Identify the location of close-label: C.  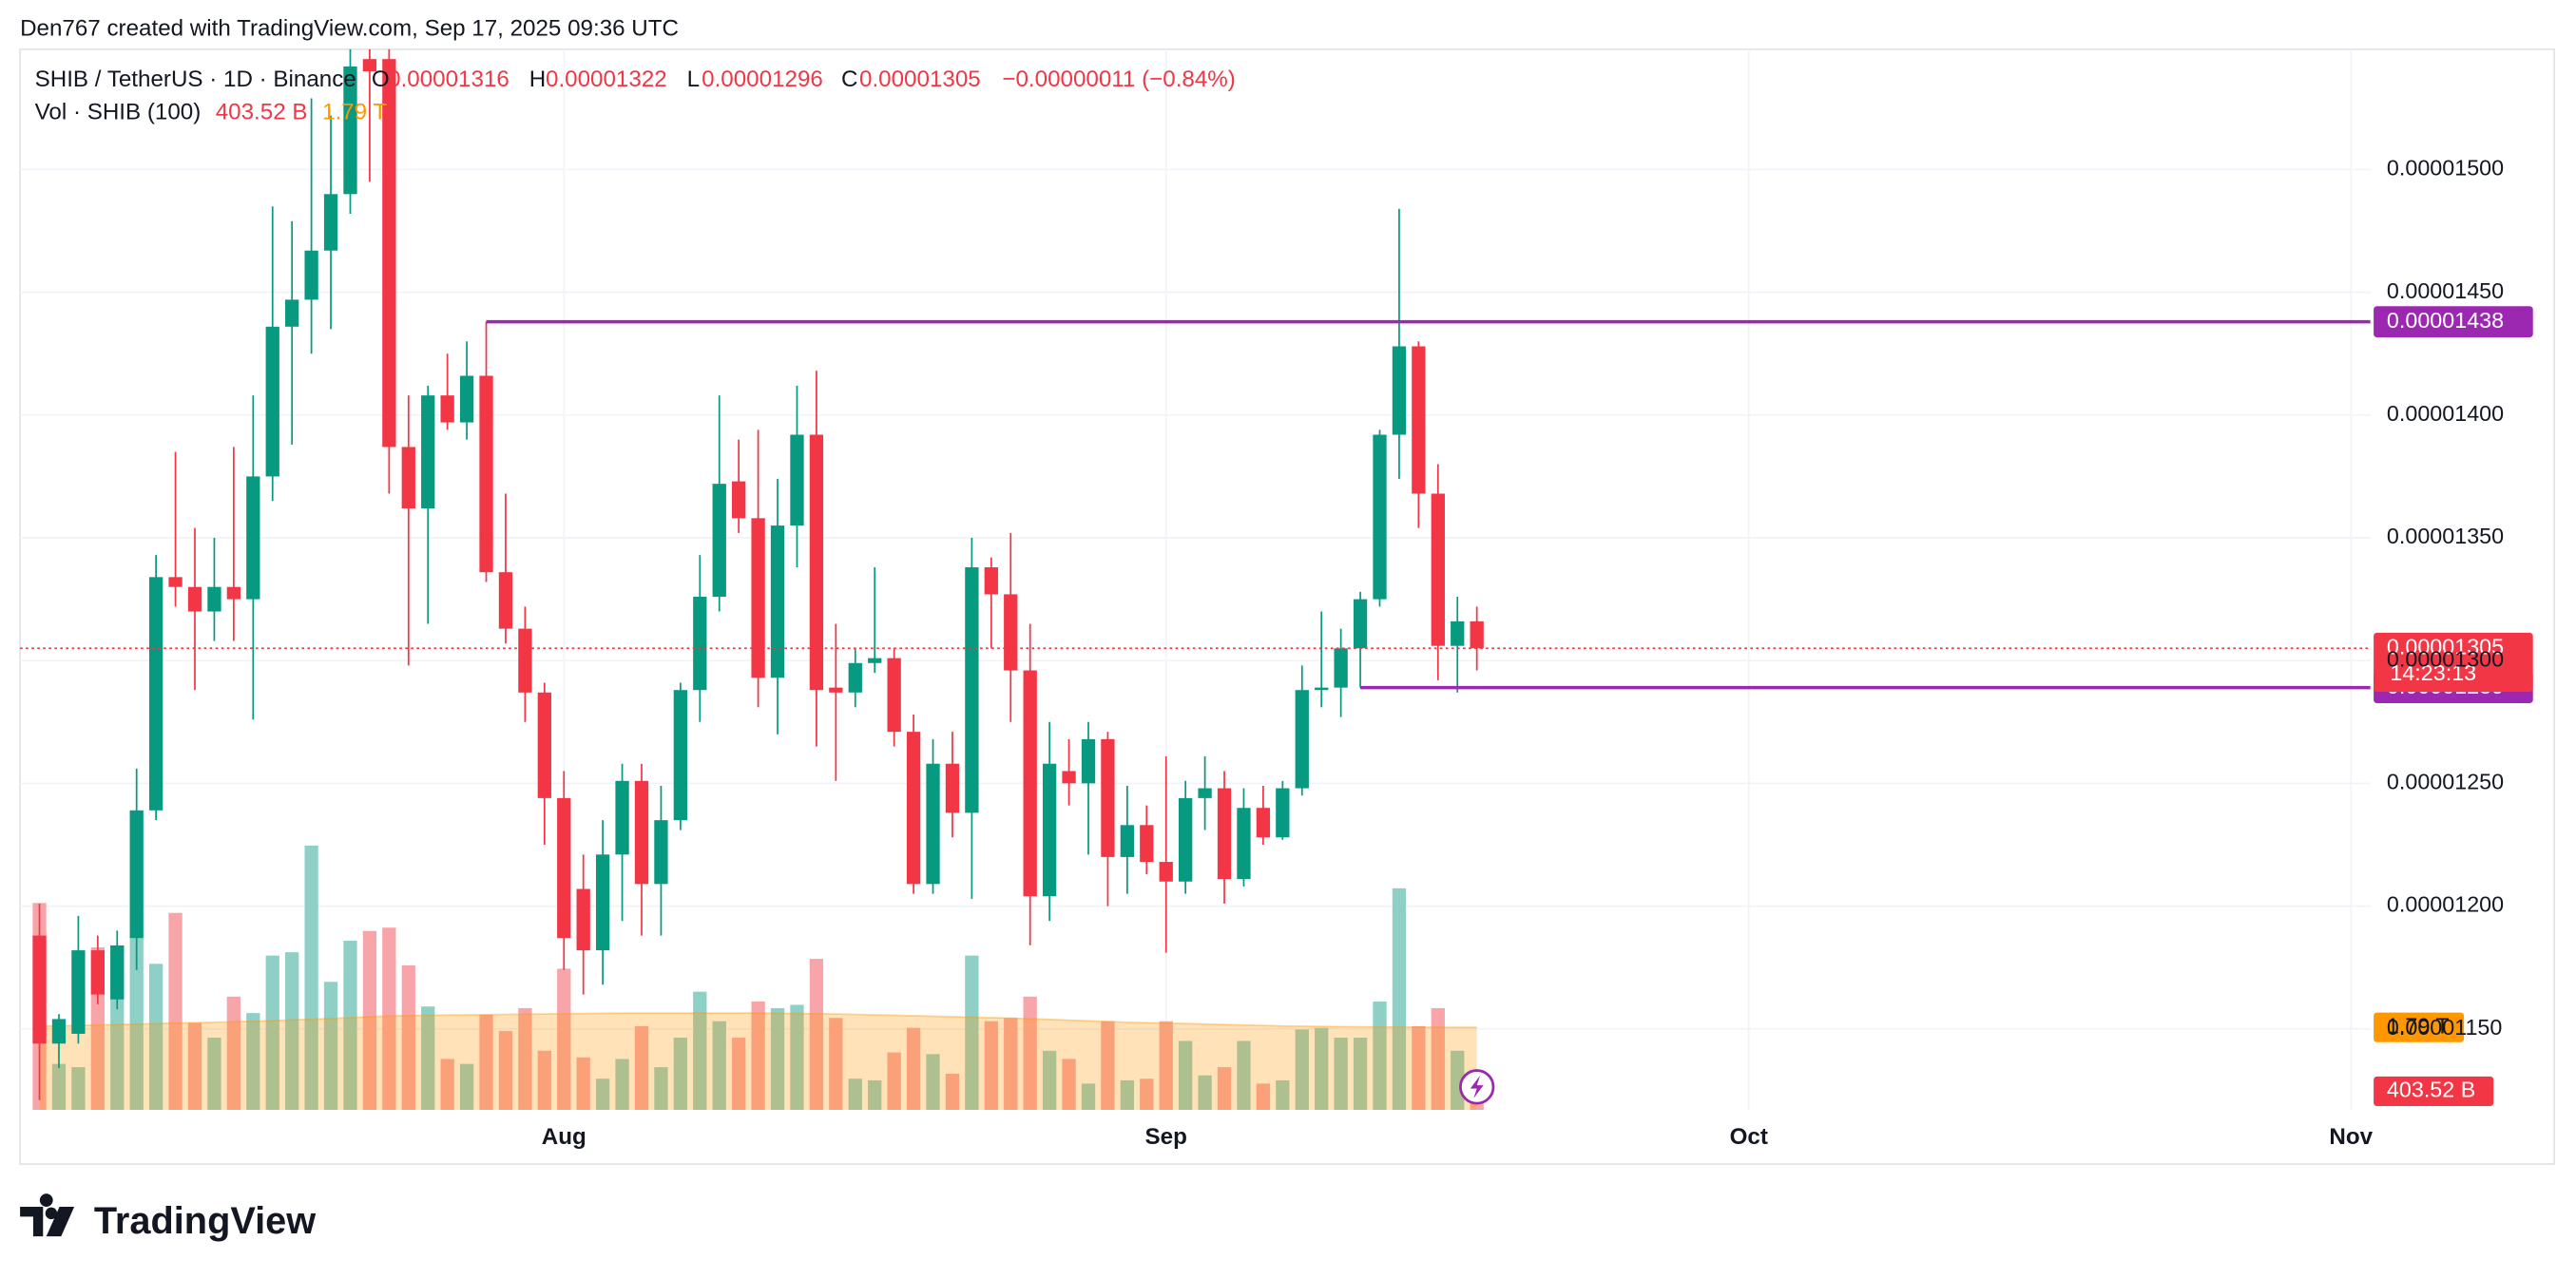
(849, 79).